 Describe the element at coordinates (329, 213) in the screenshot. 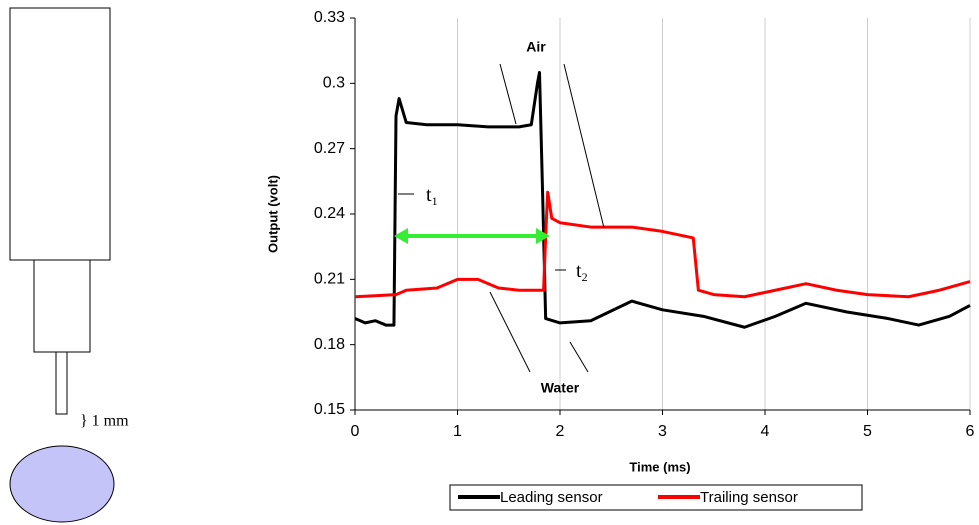

I see `y-tick-label: 0.24` at that location.